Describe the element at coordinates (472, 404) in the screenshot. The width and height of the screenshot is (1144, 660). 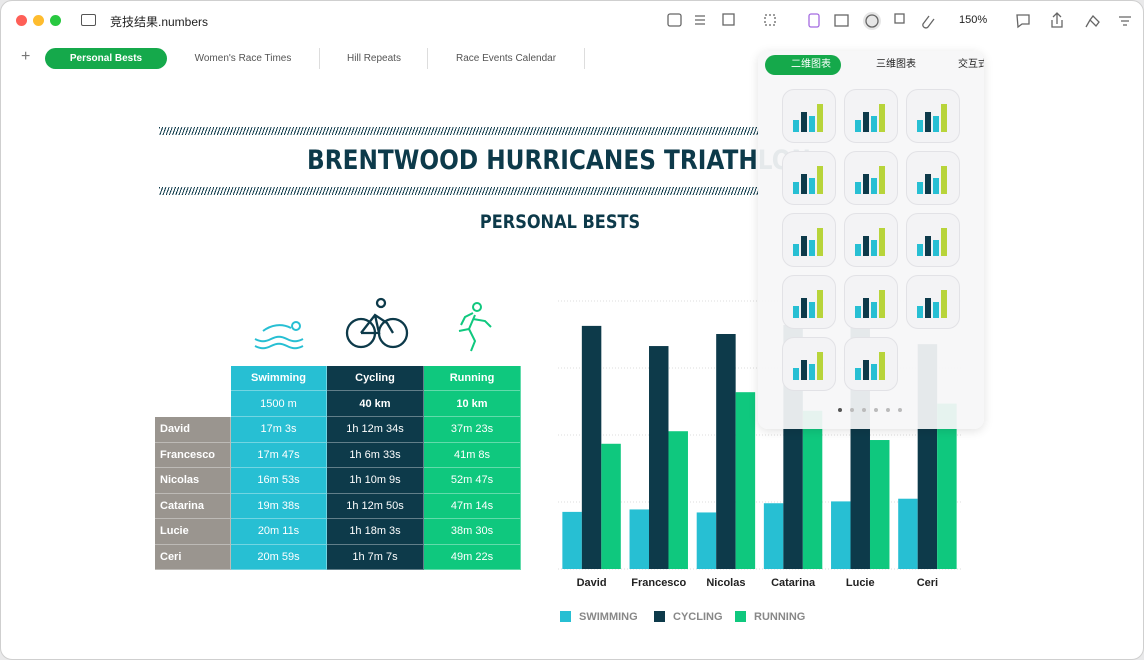
I see `column-distance: 10 km` at that location.